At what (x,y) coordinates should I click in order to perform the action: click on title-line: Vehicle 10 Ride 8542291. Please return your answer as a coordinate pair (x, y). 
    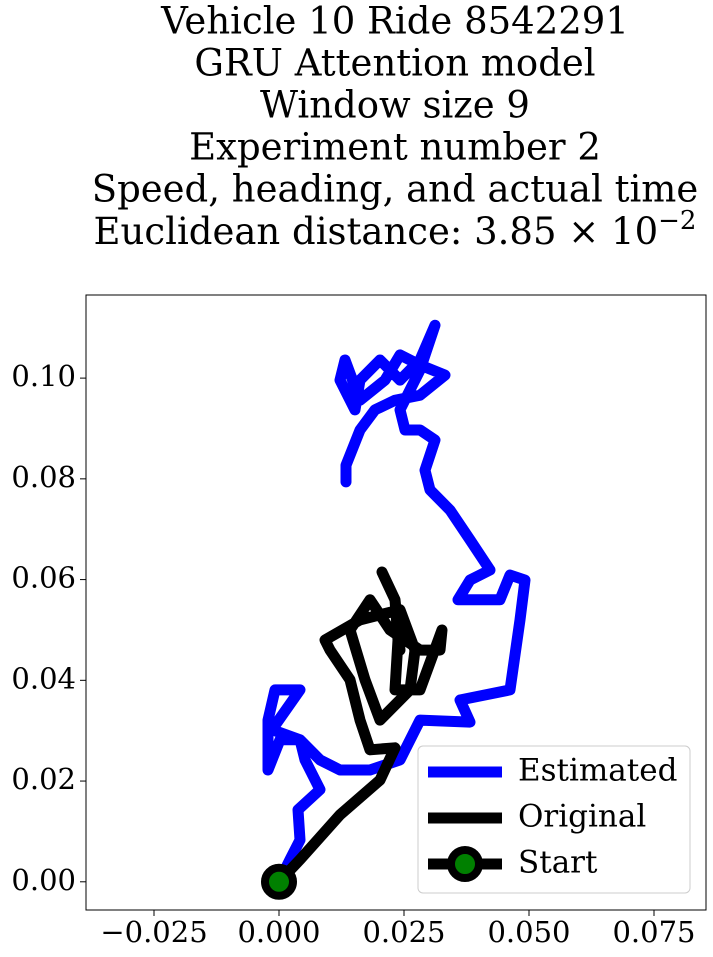
    Looking at the image, I should click on (394, 21).